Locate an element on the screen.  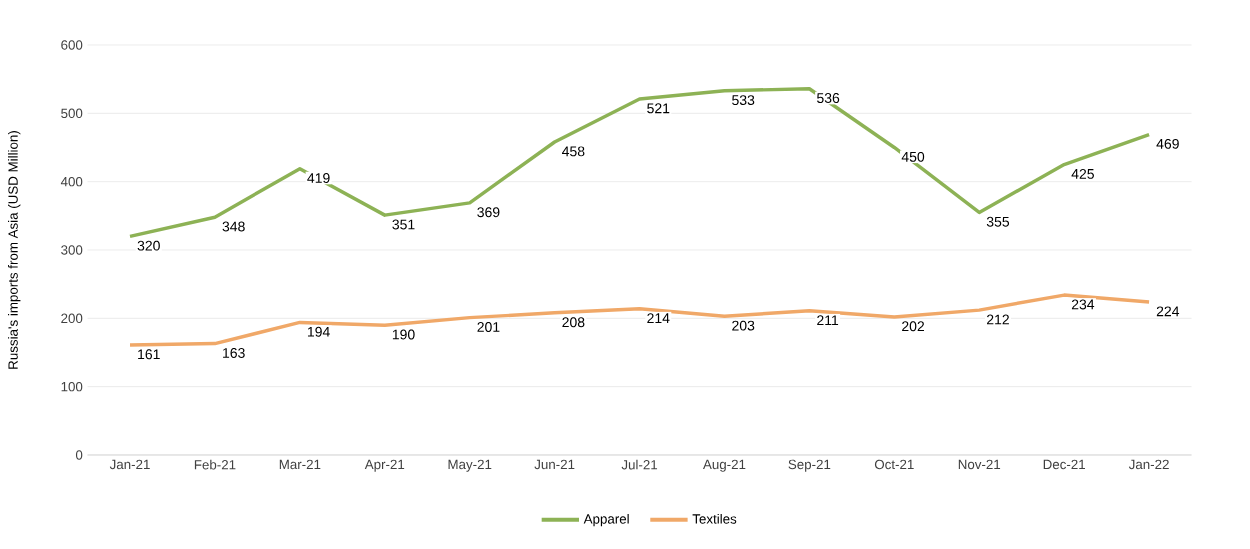
data-label: 201 is located at coordinates (488, 327).